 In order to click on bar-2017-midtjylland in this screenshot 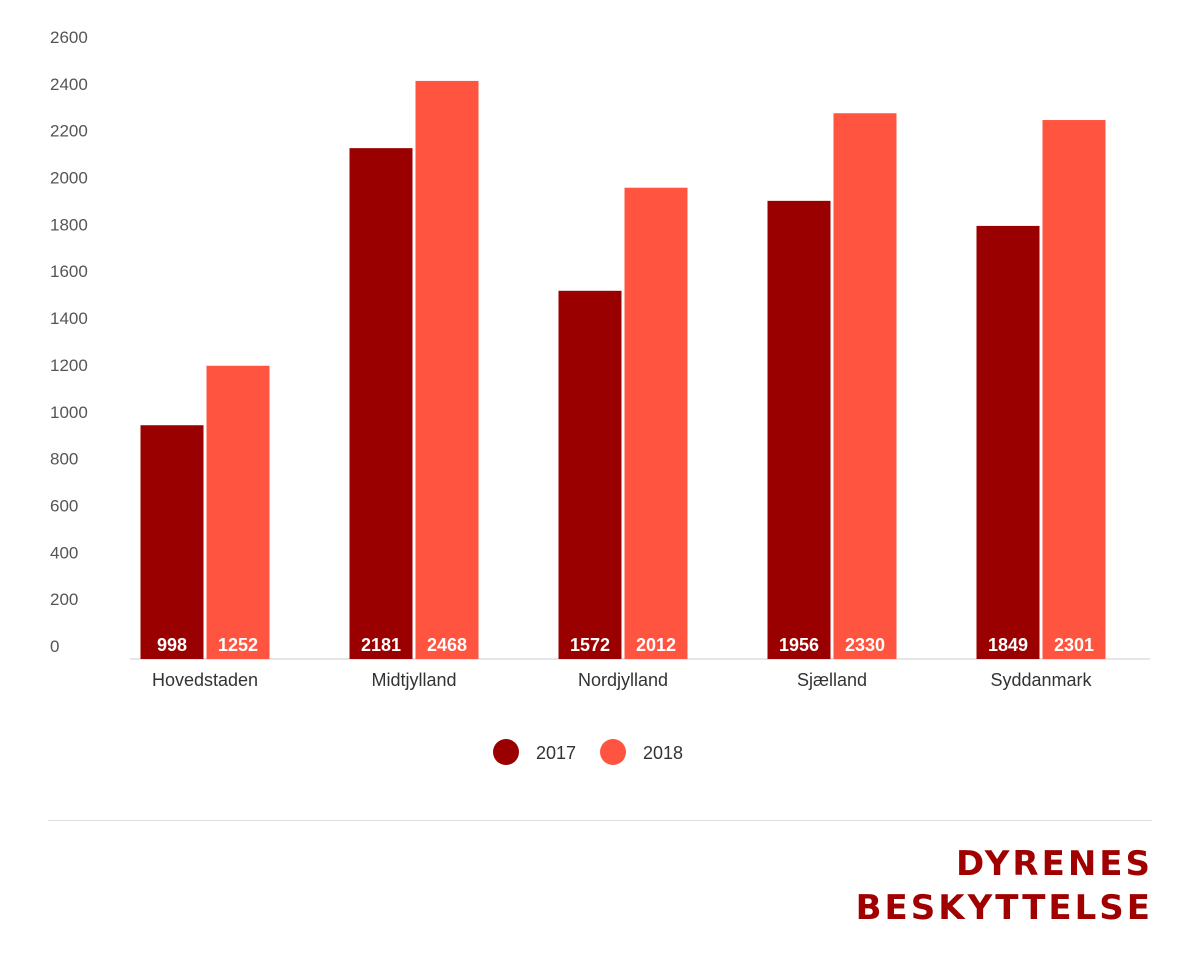, I will do `click(381, 403)`.